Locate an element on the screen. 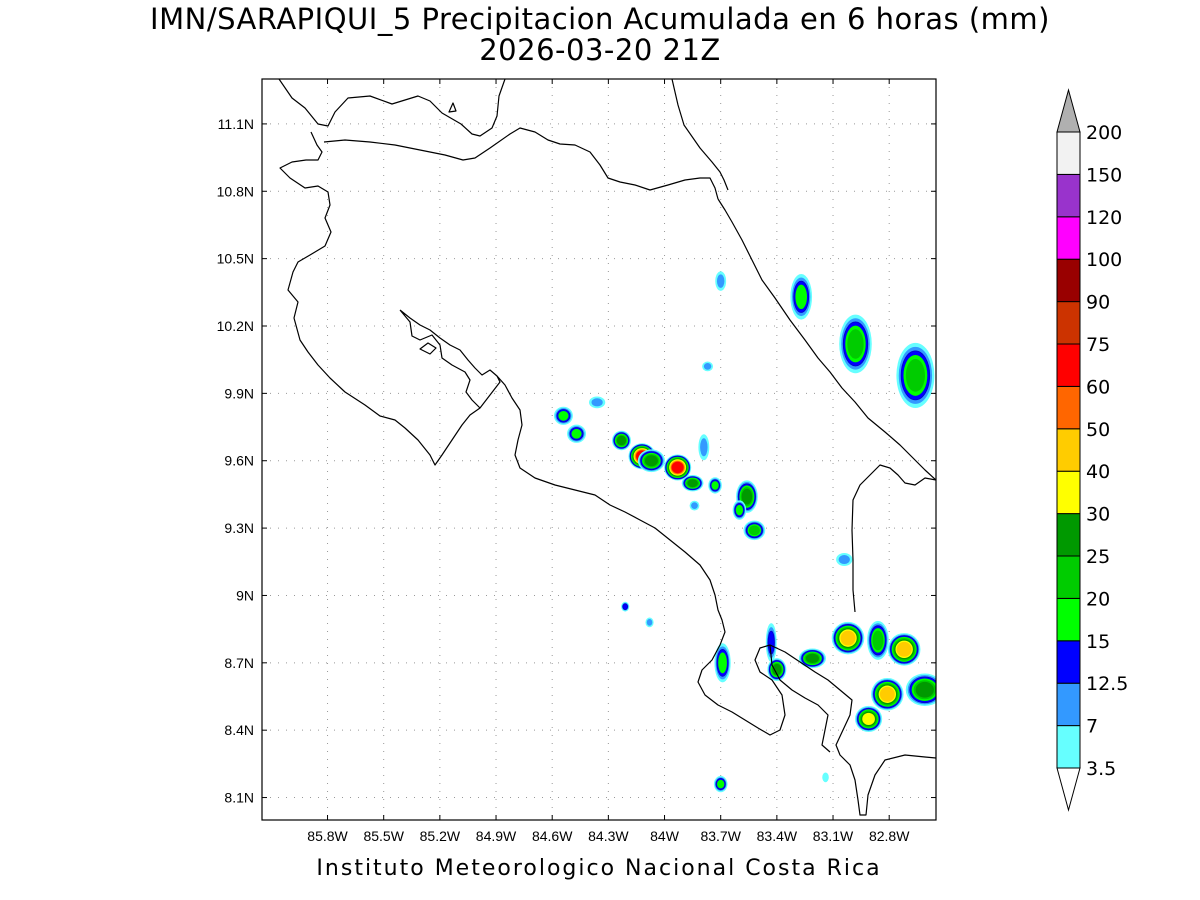 The image size is (1200, 900). lon-tick-label: 84.3W is located at coordinates (608, 836).